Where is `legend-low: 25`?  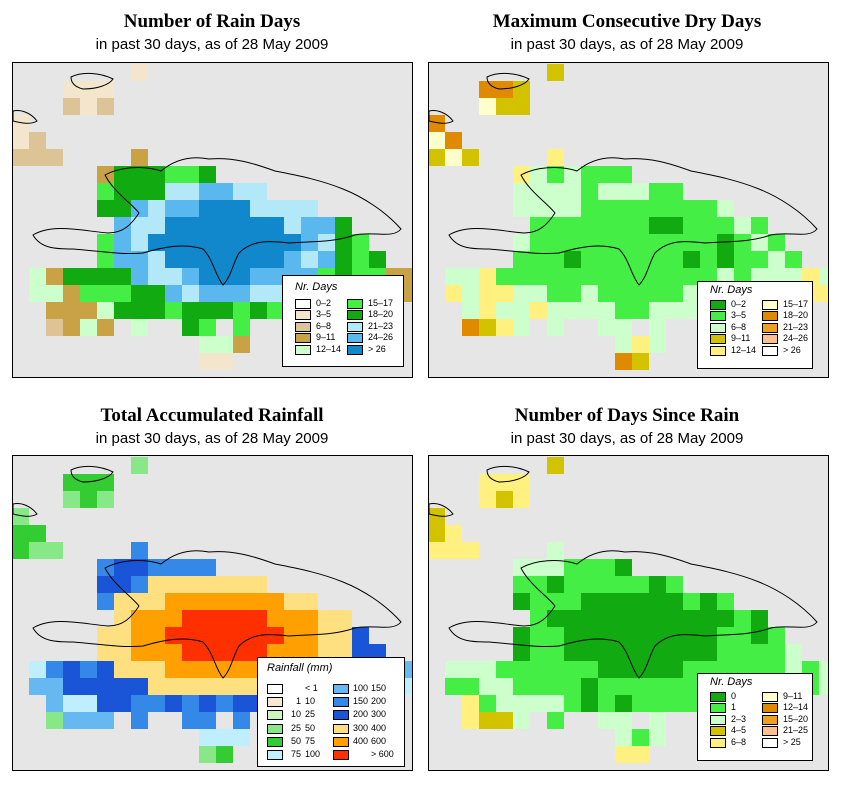 legend-low: 25 is located at coordinates (295, 727).